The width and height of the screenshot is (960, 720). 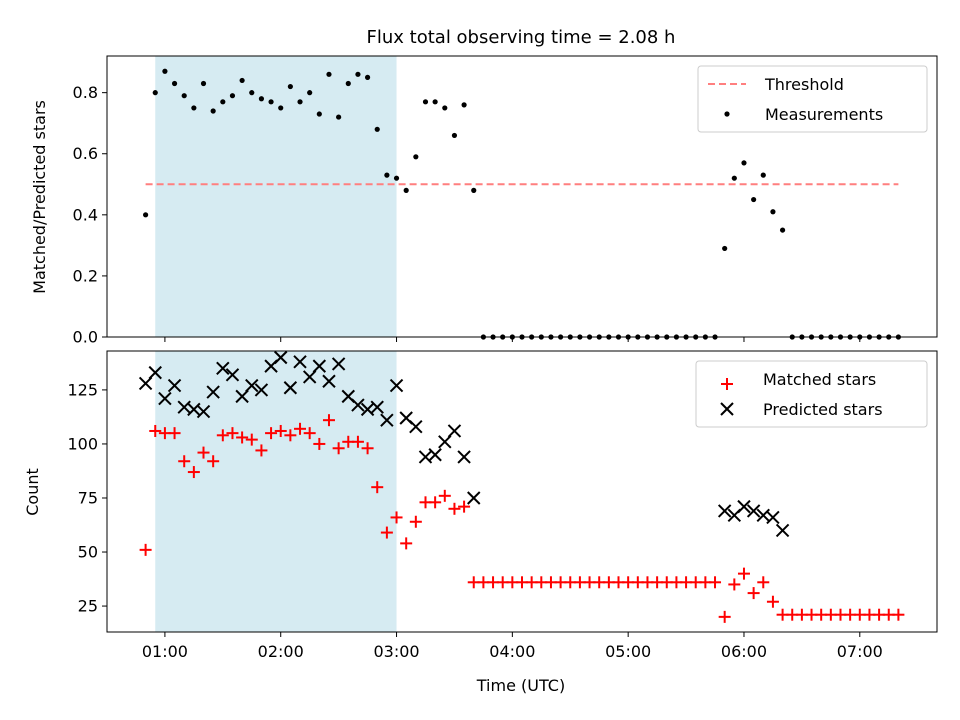 I want to click on x-tick-label: 02:00, so click(x=281, y=651).